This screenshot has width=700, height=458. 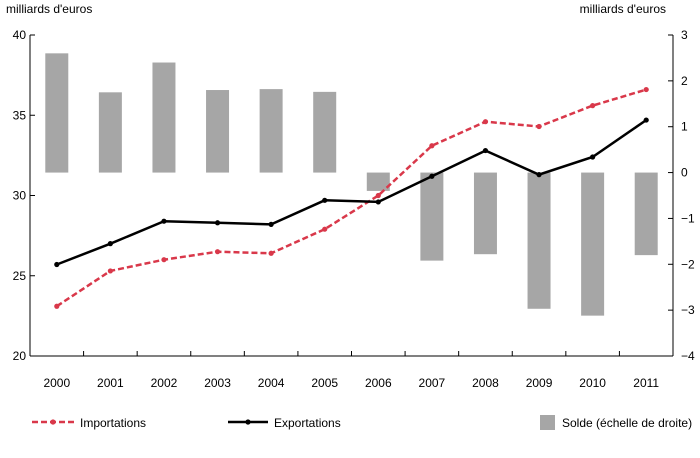 What do you see at coordinates (684, 81) in the screenshot?
I see `right-tick-label: 2` at bounding box center [684, 81].